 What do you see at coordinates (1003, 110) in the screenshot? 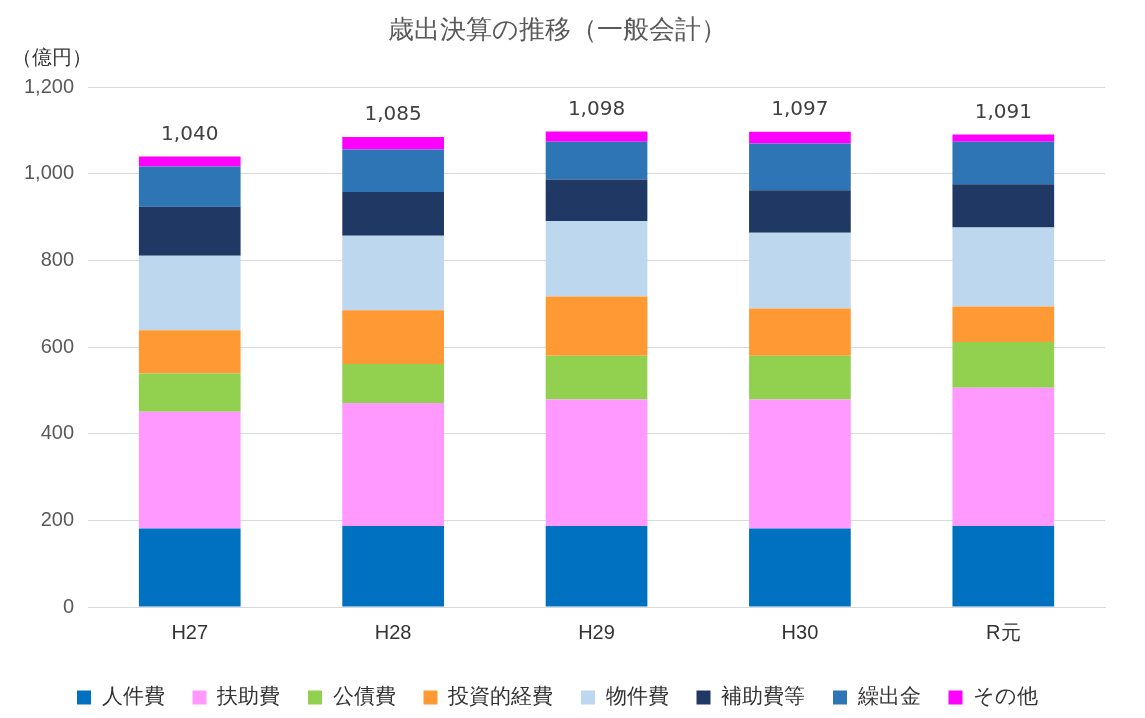
I see `total-label: 1,091` at bounding box center [1003, 110].